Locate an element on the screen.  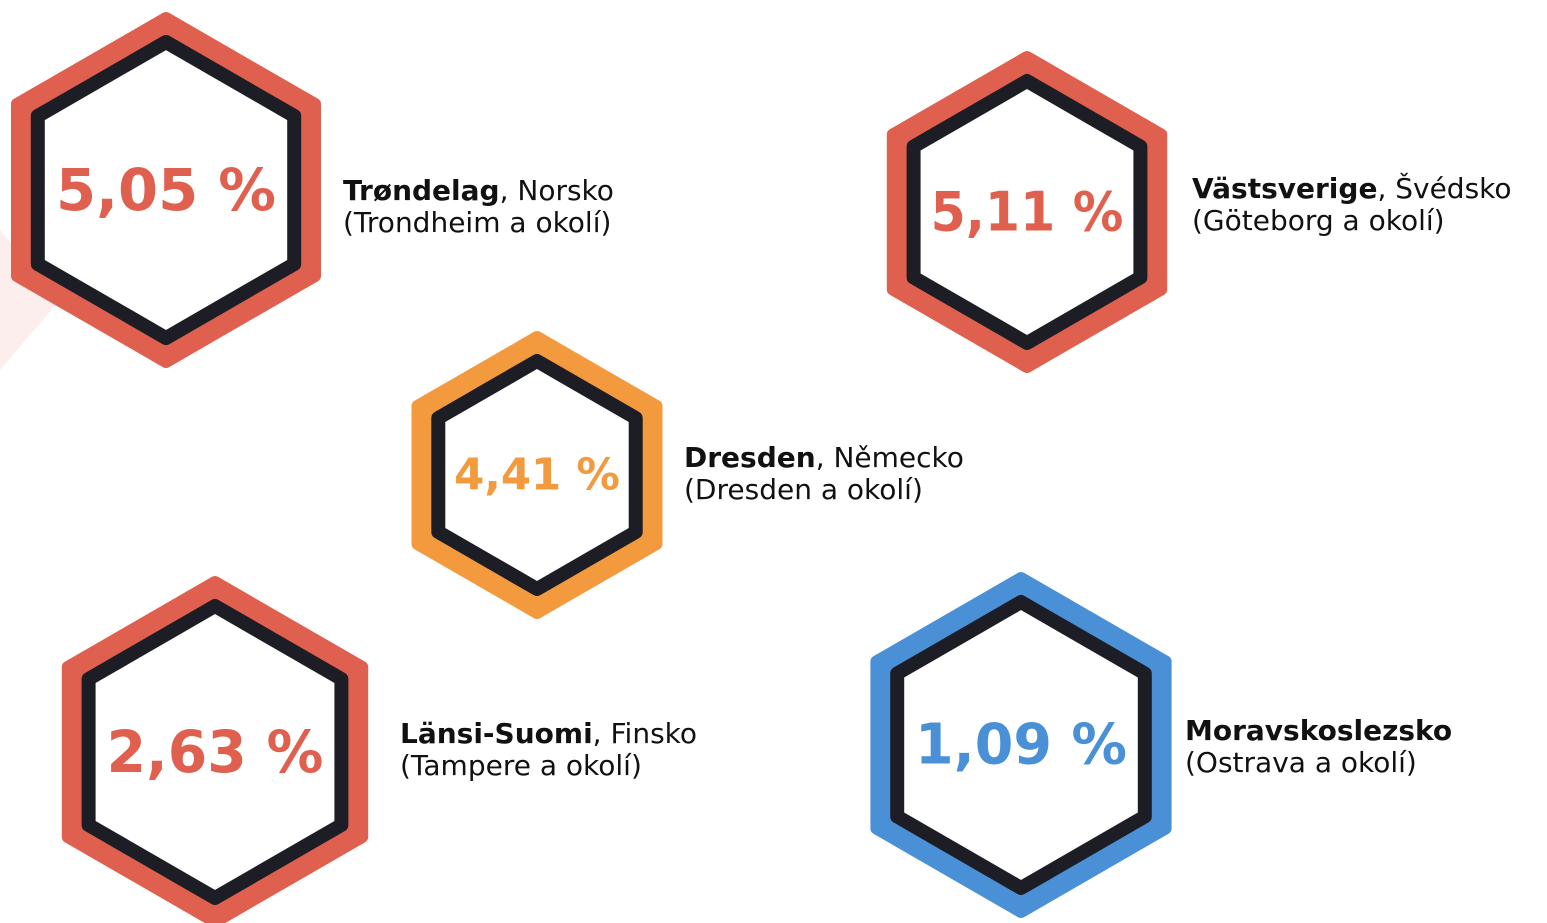
percentage: 4,41 % is located at coordinates (537, 475).